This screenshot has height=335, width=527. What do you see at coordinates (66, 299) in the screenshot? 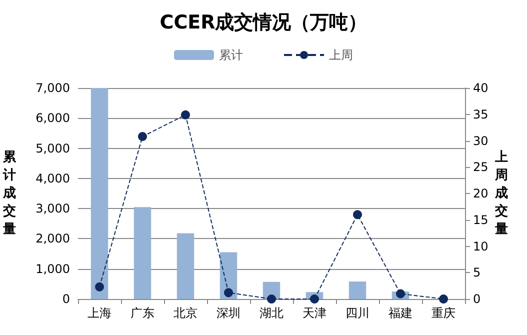
I see `y-tick-label: 0` at bounding box center [66, 299].